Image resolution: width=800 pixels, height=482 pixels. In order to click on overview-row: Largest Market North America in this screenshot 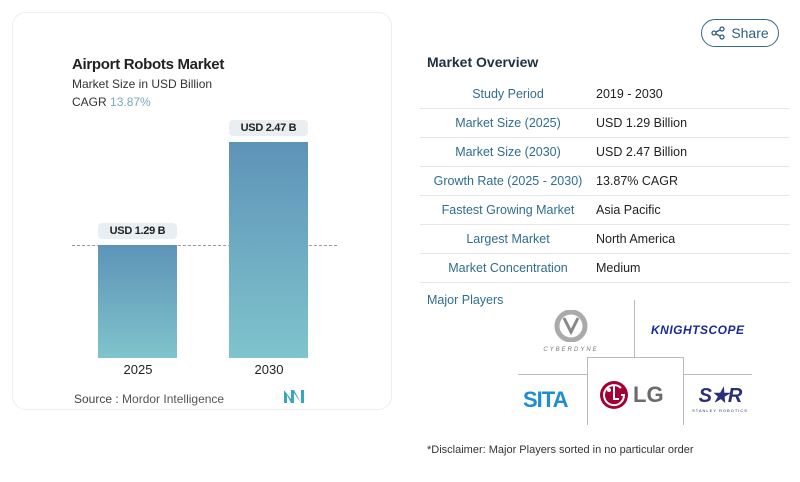, I will do `click(605, 239)`.